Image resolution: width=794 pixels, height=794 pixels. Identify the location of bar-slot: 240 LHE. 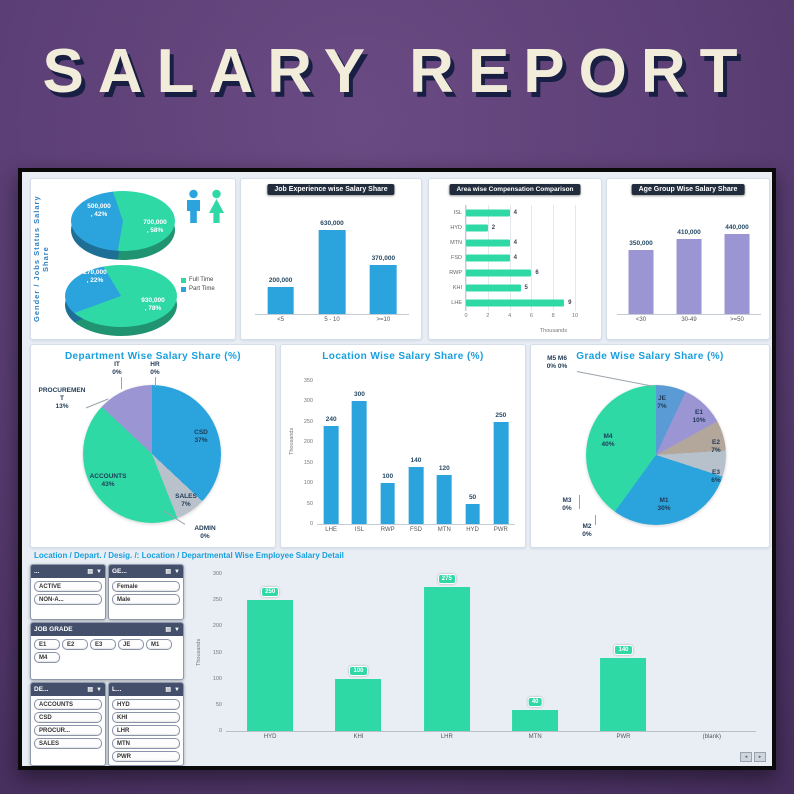
(331, 457).